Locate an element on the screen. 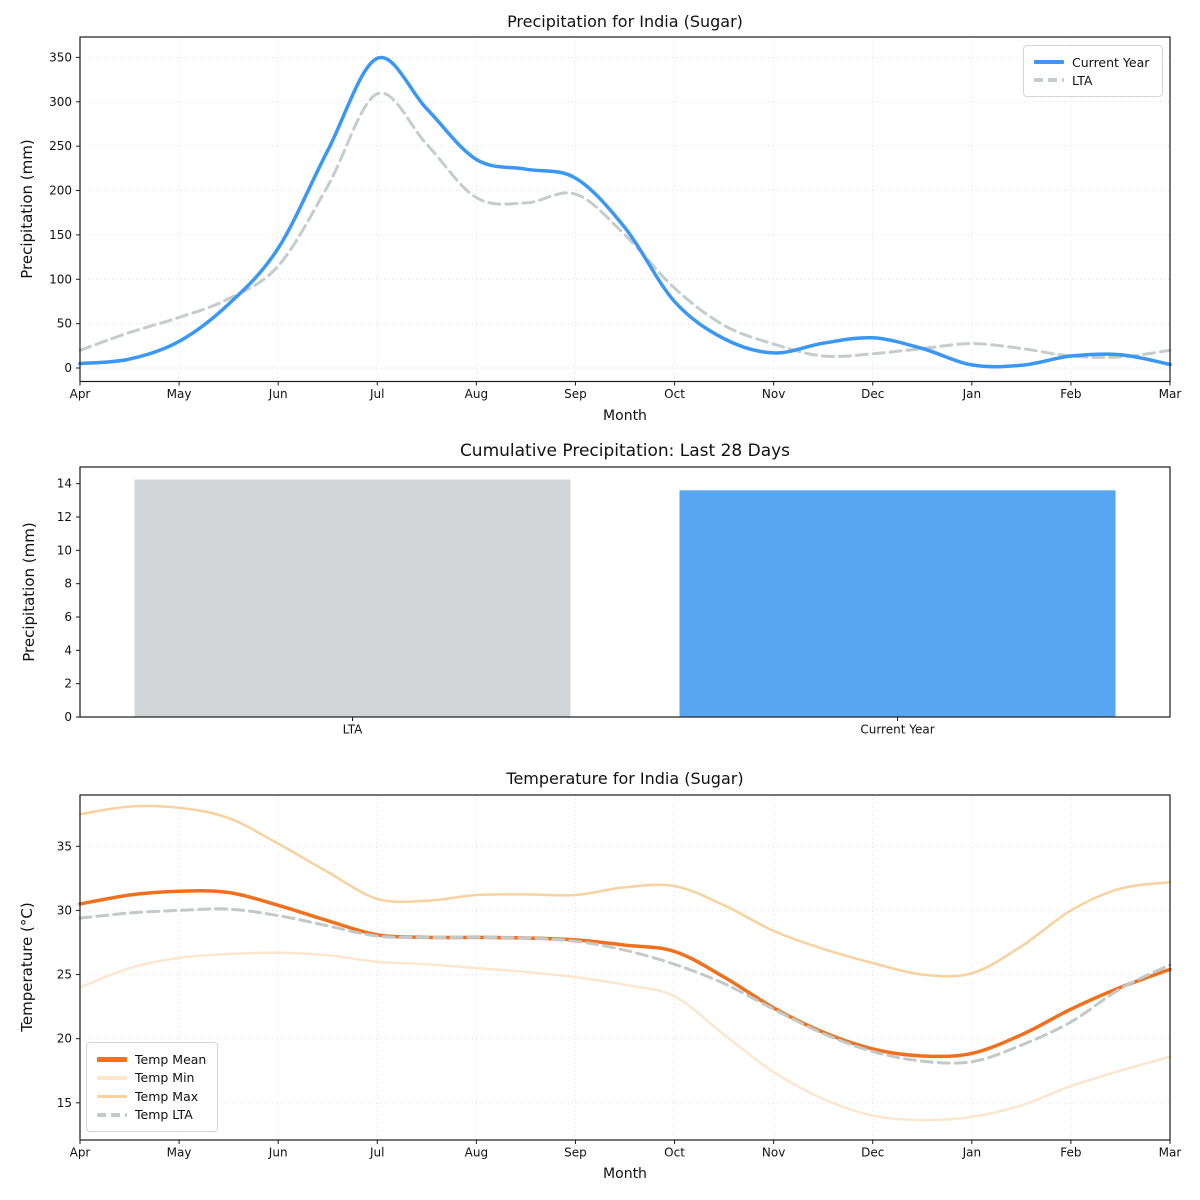  series-line-temp-mean is located at coordinates (625, 974).